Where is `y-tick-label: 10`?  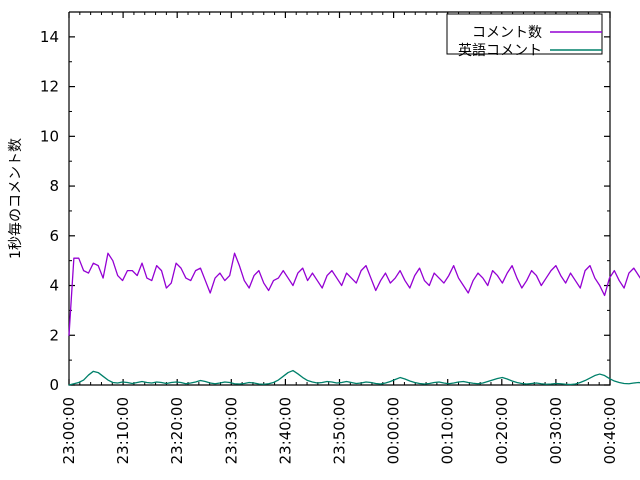 y-tick-label: 10 is located at coordinates (49, 136).